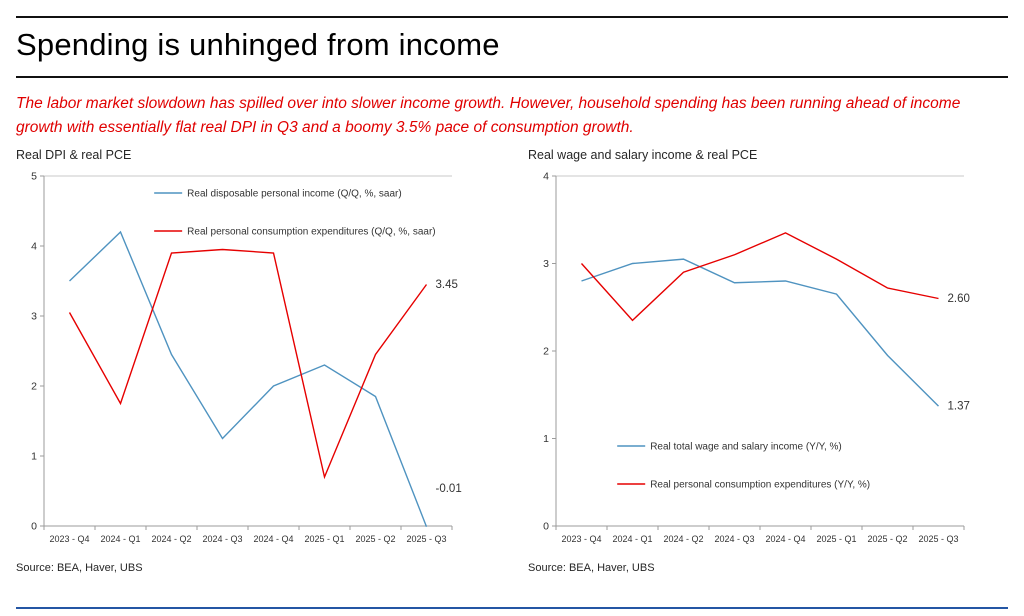  I want to click on right-source-note: Source: BEA, Haver, UBS, so click(591, 568).